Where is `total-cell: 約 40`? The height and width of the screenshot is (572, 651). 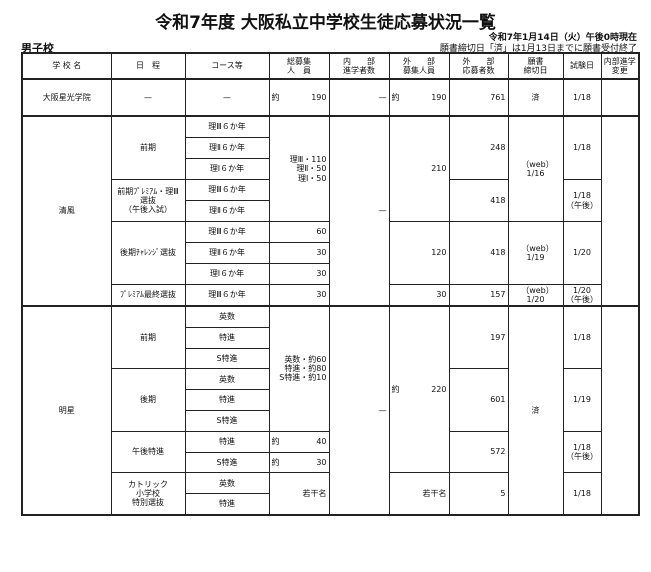
total-cell: 約 40 is located at coordinates (299, 441).